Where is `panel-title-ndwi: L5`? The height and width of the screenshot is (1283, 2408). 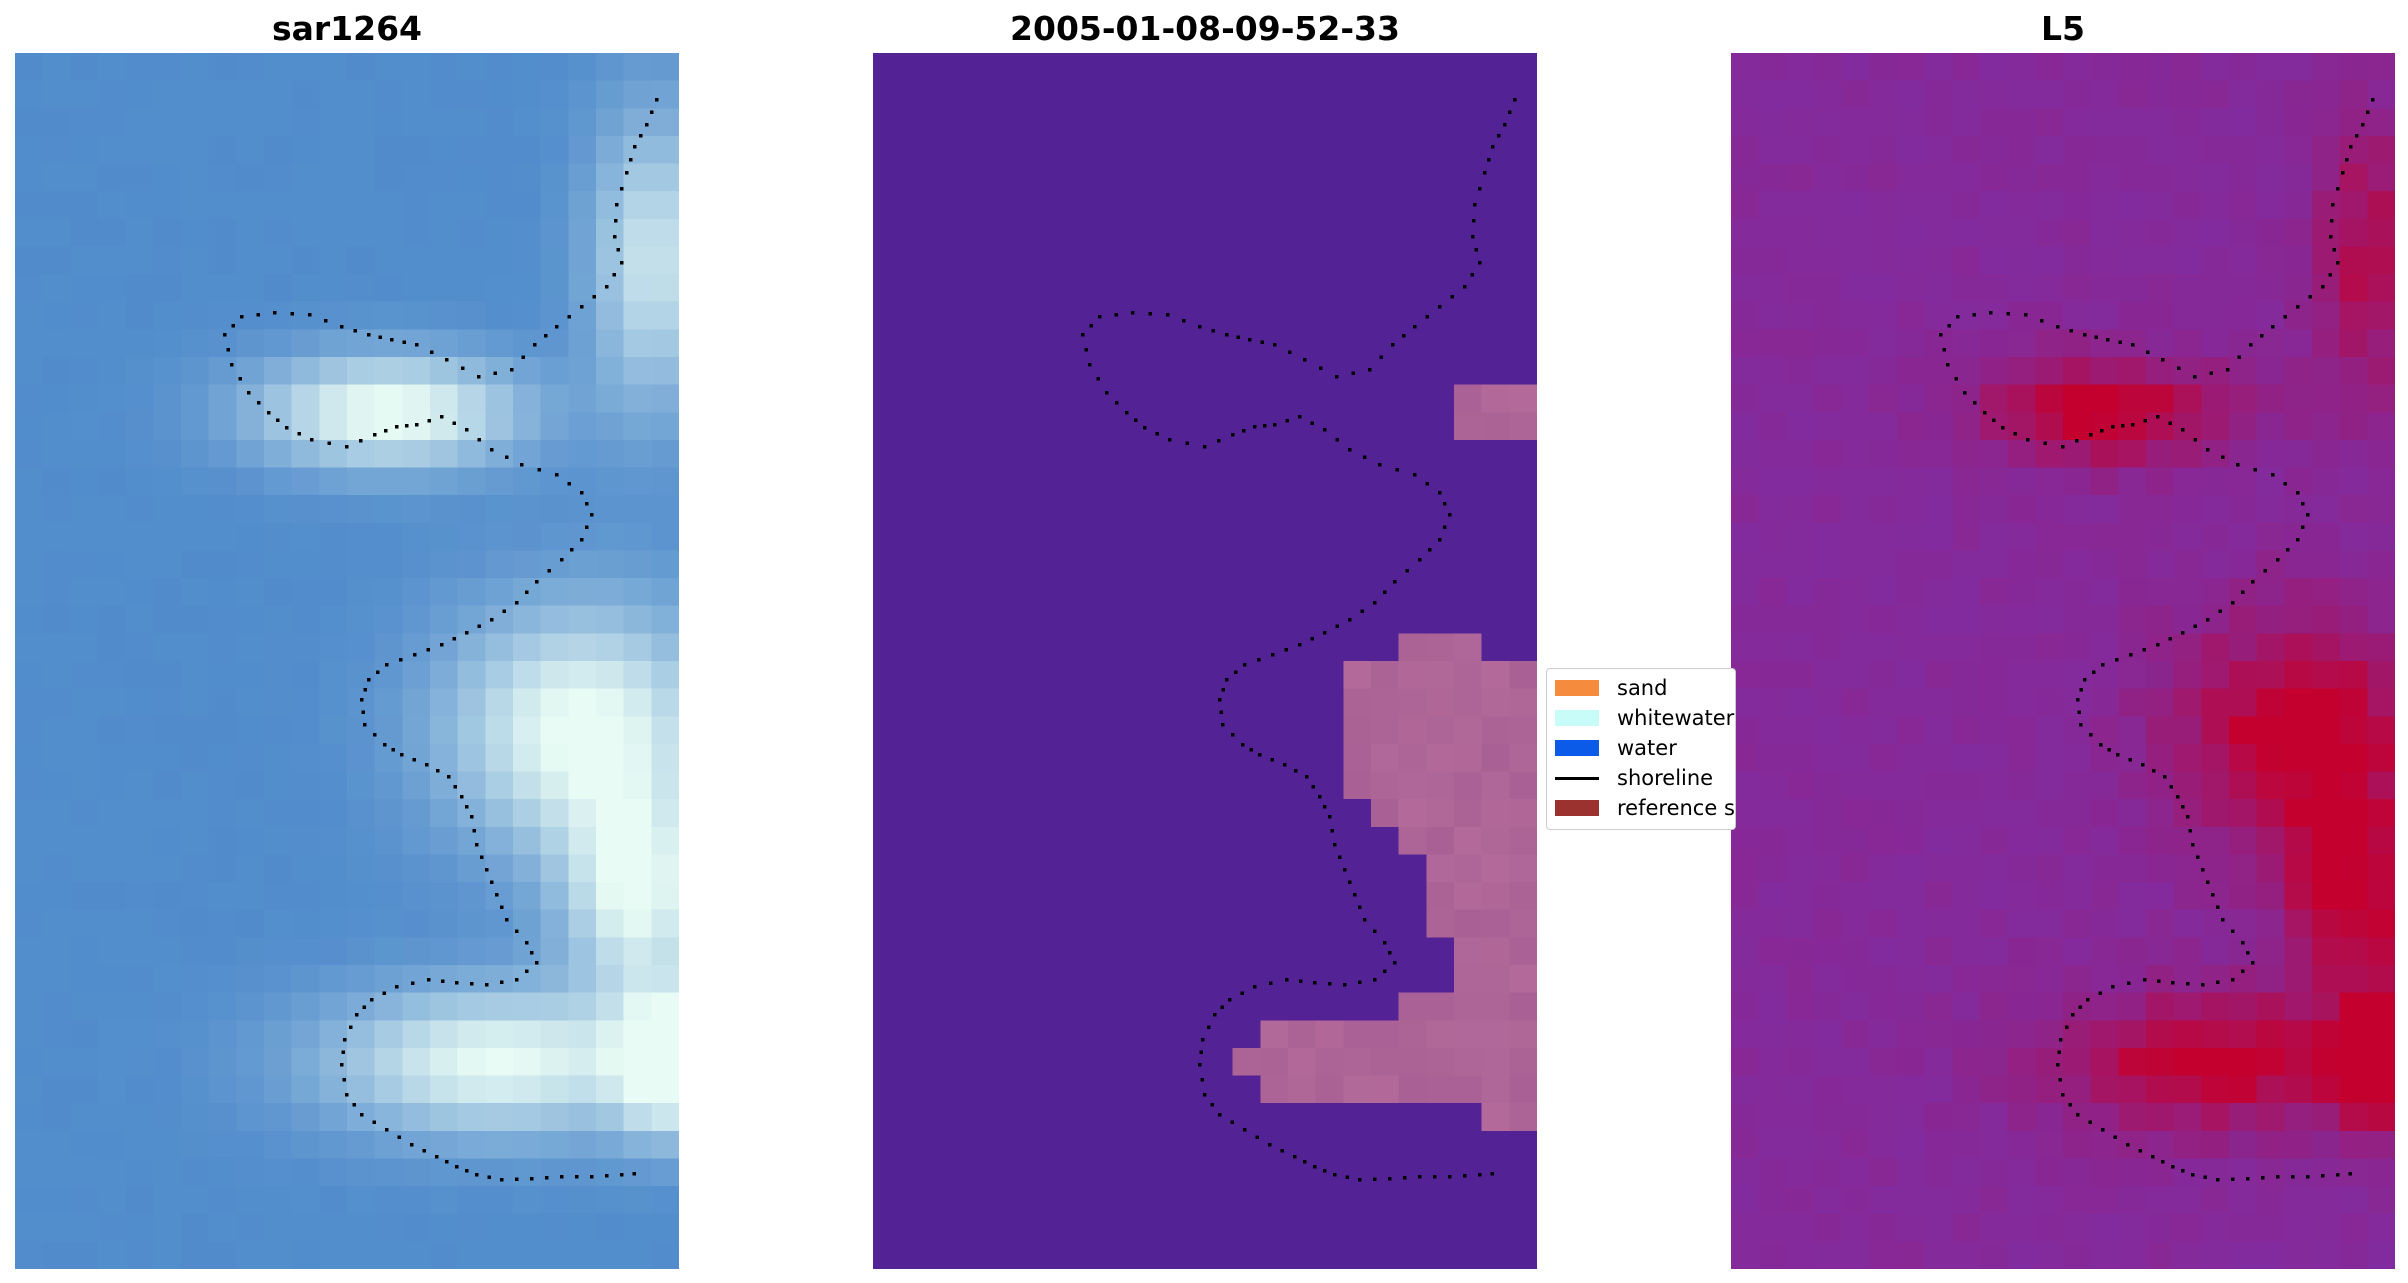 panel-title-ndwi: L5 is located at coordinates (2063, 28).